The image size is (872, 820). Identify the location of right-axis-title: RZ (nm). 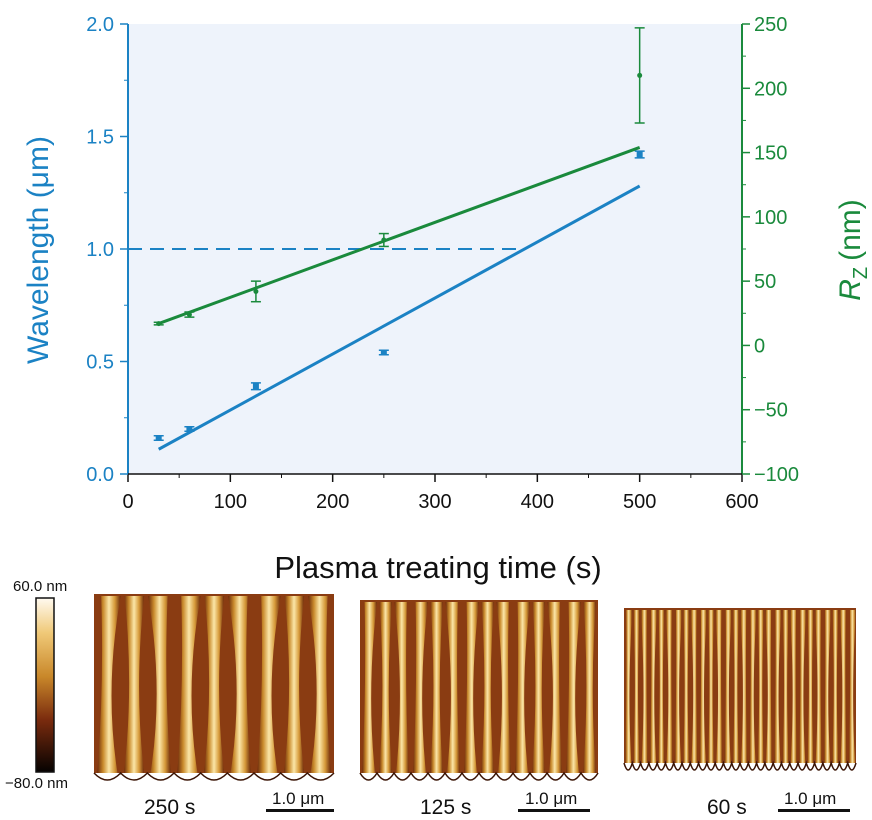
(853, 250).